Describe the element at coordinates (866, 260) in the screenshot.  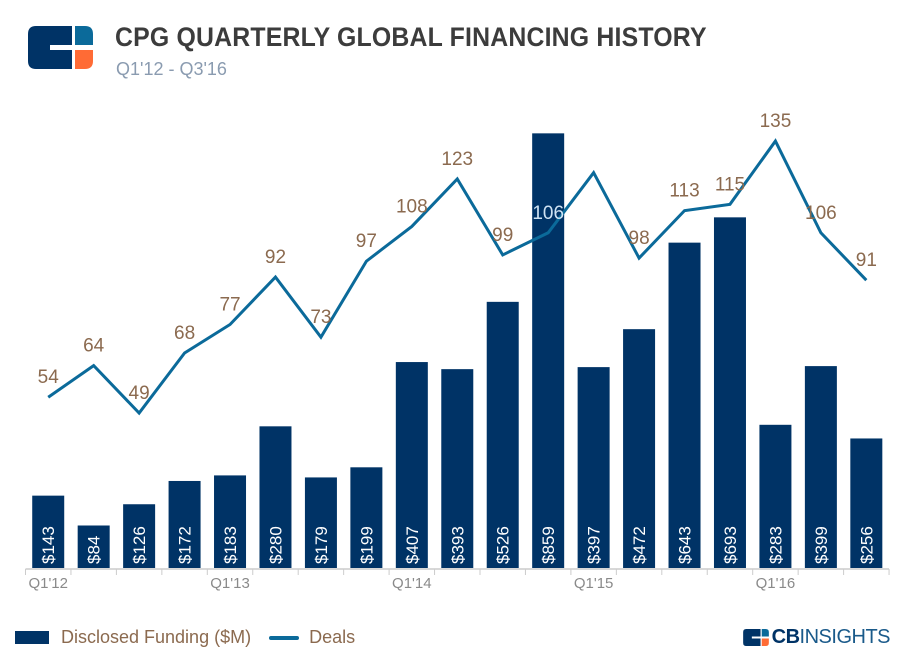
I see `deals-label: 91` at that location.